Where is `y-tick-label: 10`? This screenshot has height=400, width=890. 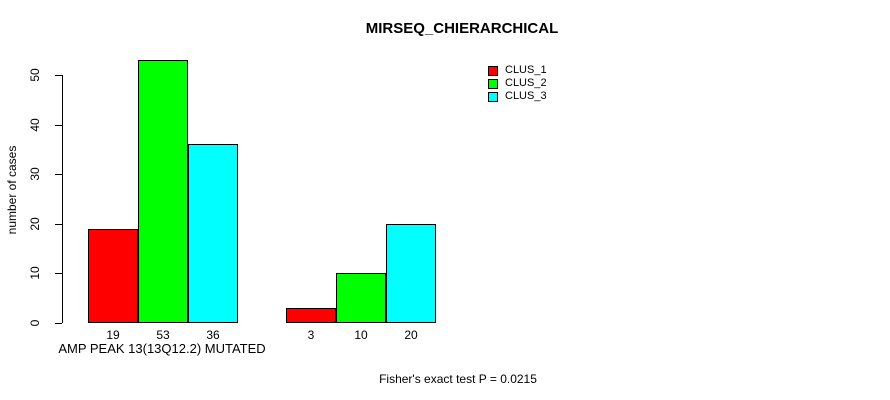
y-tick-label: 10 is located at coordinates (35, 273).